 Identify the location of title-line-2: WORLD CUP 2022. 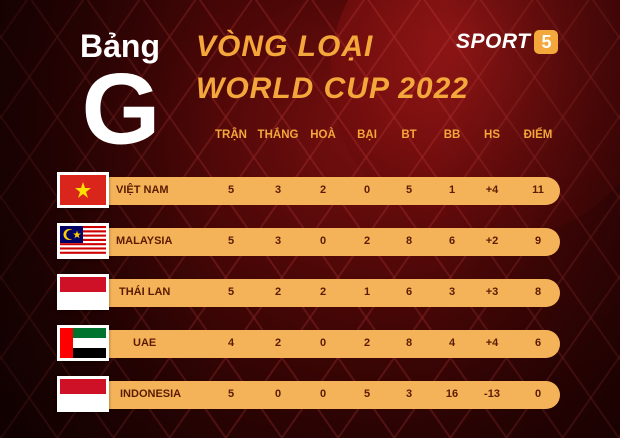
(332, 88).